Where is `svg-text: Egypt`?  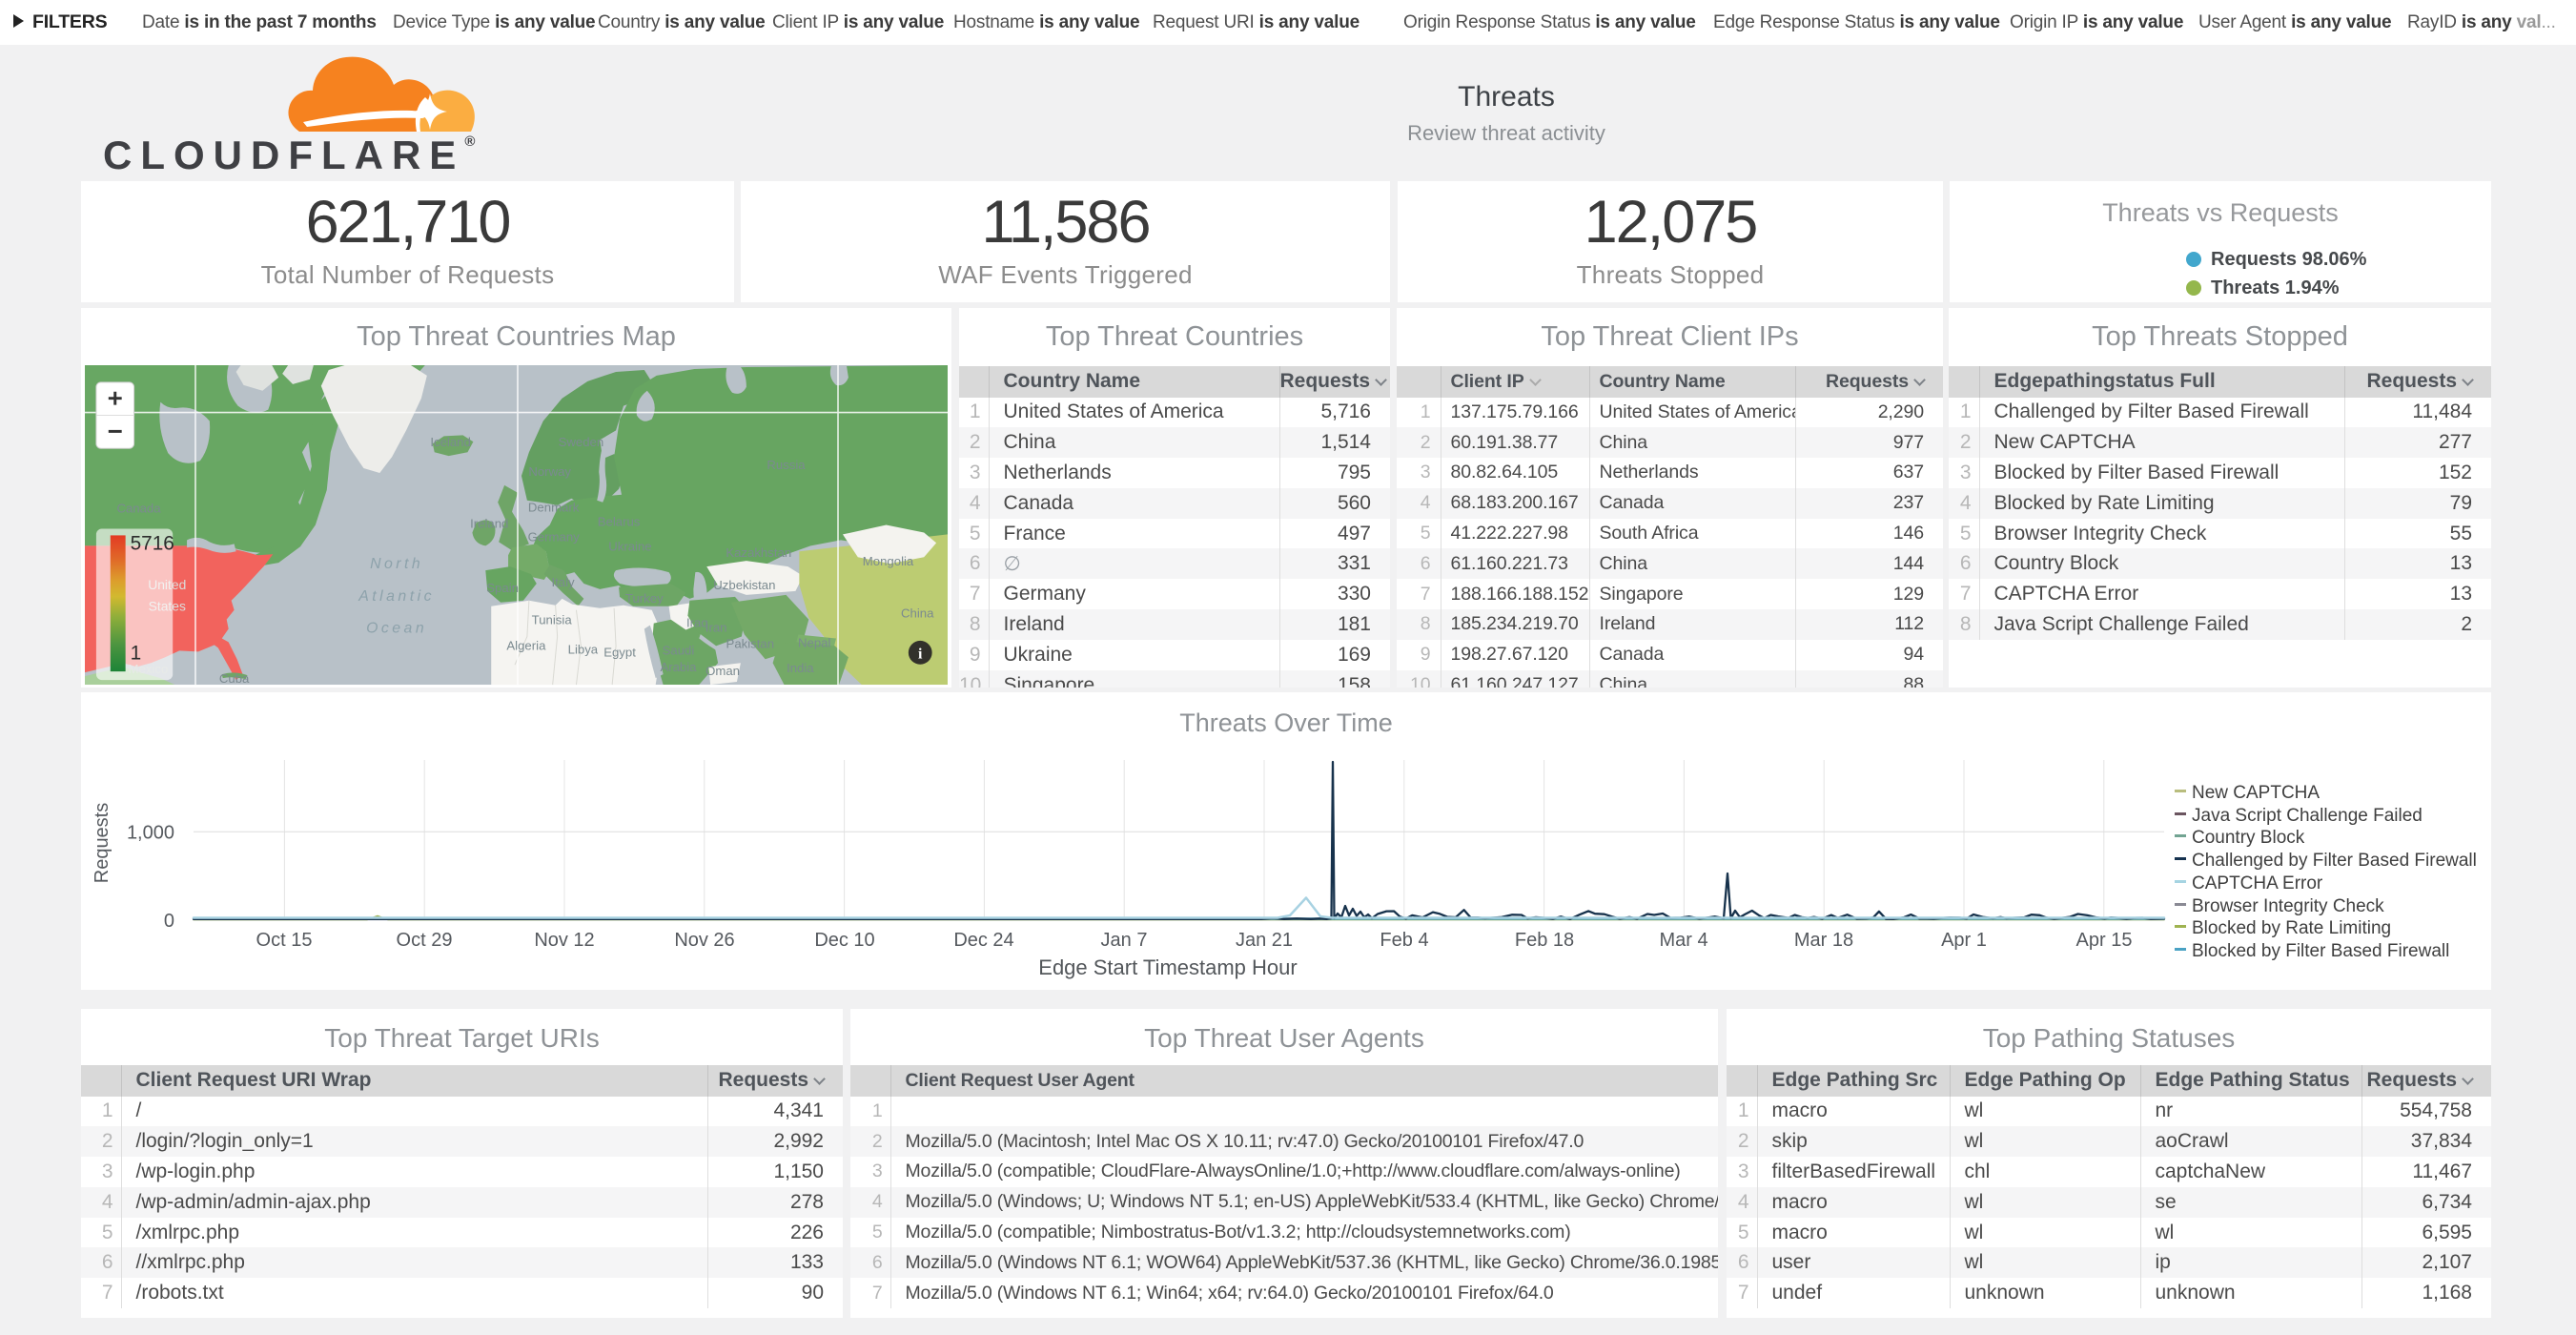
svg-text: Egypt is located at coordinates (619, 652).